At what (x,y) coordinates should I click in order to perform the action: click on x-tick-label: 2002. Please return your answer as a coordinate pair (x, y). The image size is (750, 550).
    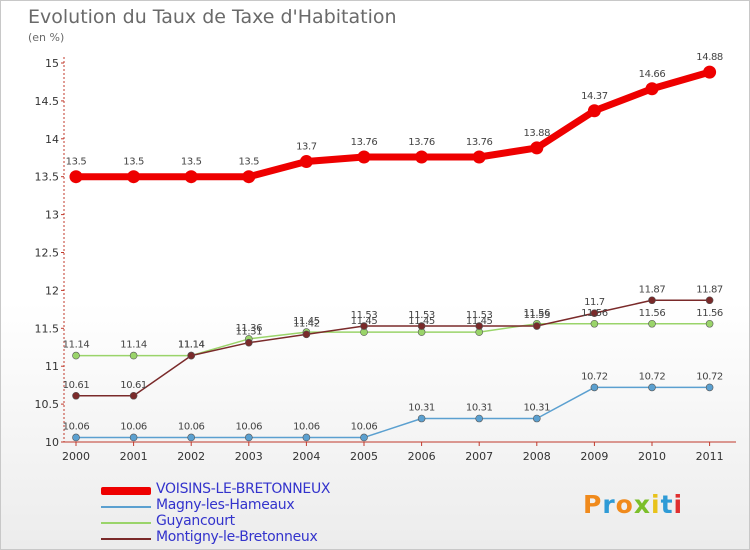
    Looking at the image, I should click on (191, 456).